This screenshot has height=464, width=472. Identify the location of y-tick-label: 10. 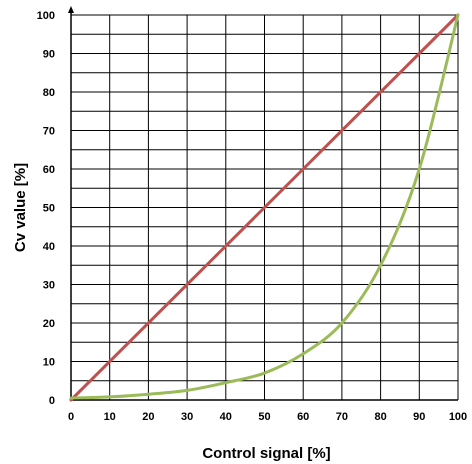
(49, 363).